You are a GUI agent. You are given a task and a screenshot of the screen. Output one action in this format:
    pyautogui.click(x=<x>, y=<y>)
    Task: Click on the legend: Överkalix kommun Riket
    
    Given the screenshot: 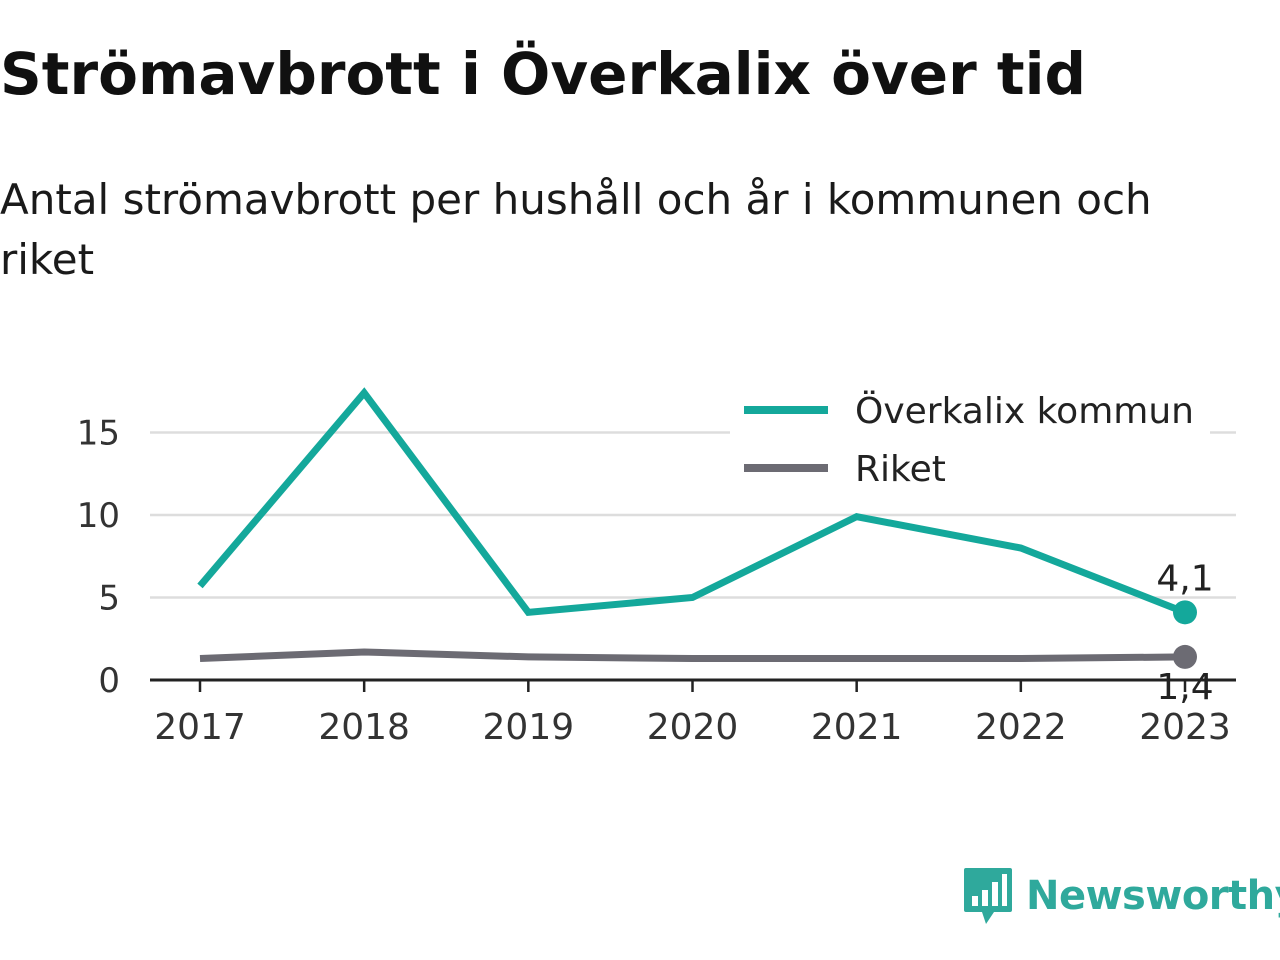 What is the action you would take?
    pyautogui.click(x=970, y=435)
    